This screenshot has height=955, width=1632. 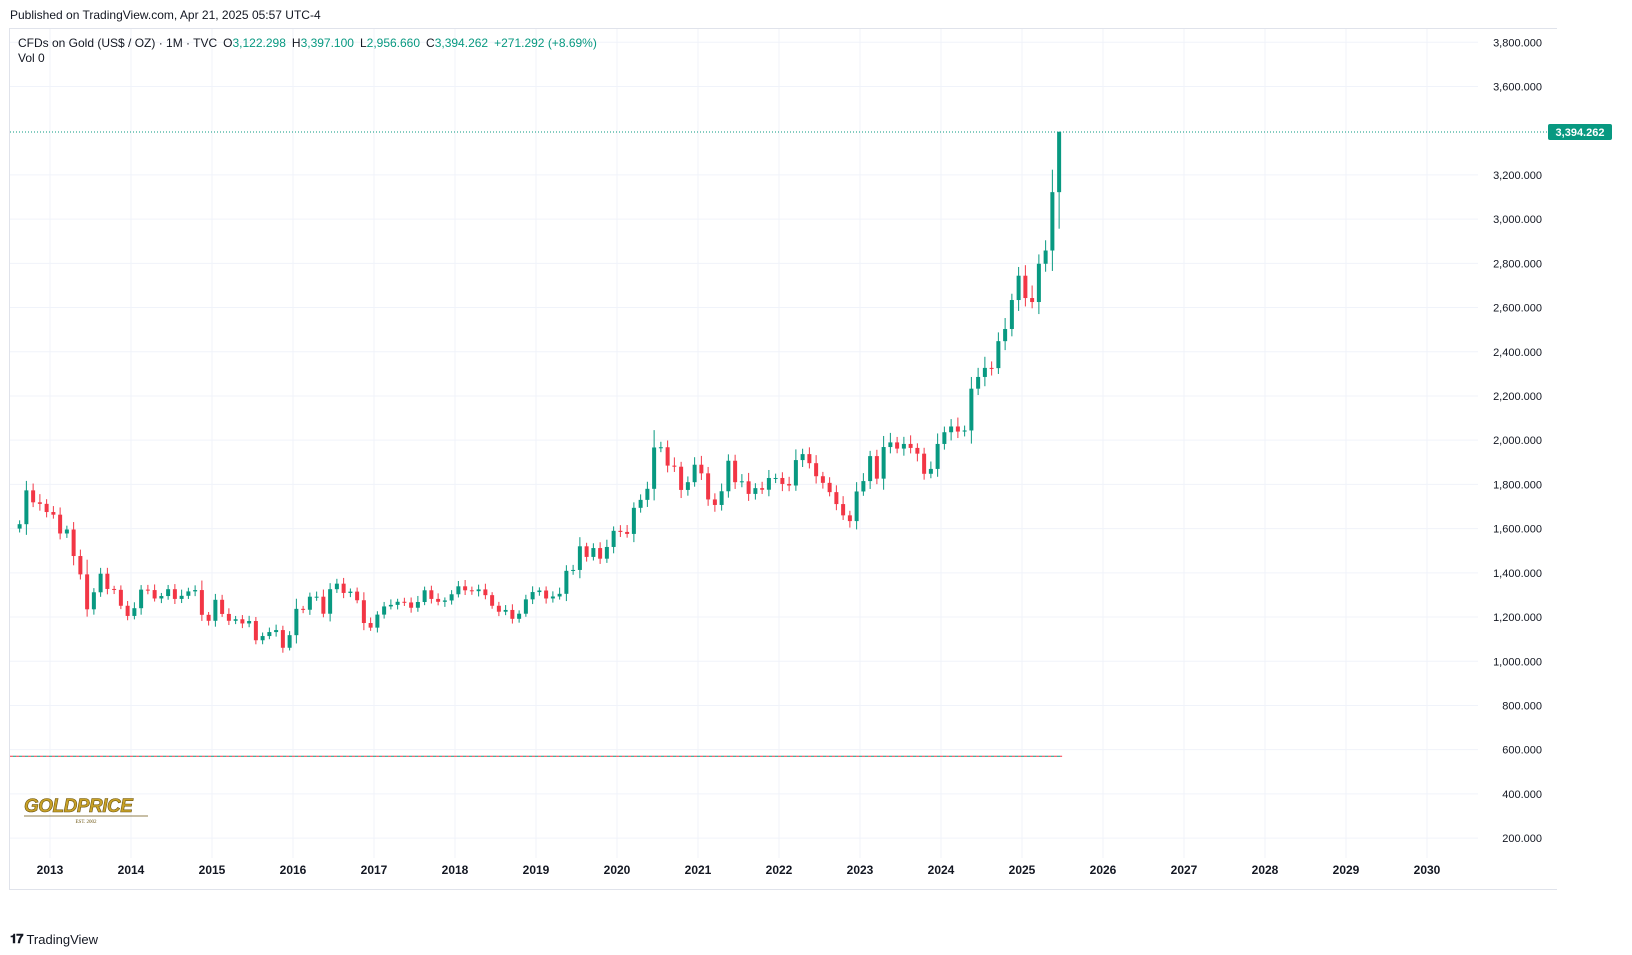 I want to click on x-tick-label: 2015, so click(x=212, y=870).